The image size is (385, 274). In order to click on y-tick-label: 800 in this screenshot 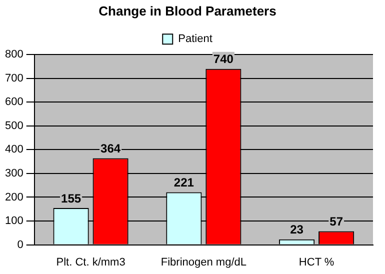, I will do `click(14, 54)`.